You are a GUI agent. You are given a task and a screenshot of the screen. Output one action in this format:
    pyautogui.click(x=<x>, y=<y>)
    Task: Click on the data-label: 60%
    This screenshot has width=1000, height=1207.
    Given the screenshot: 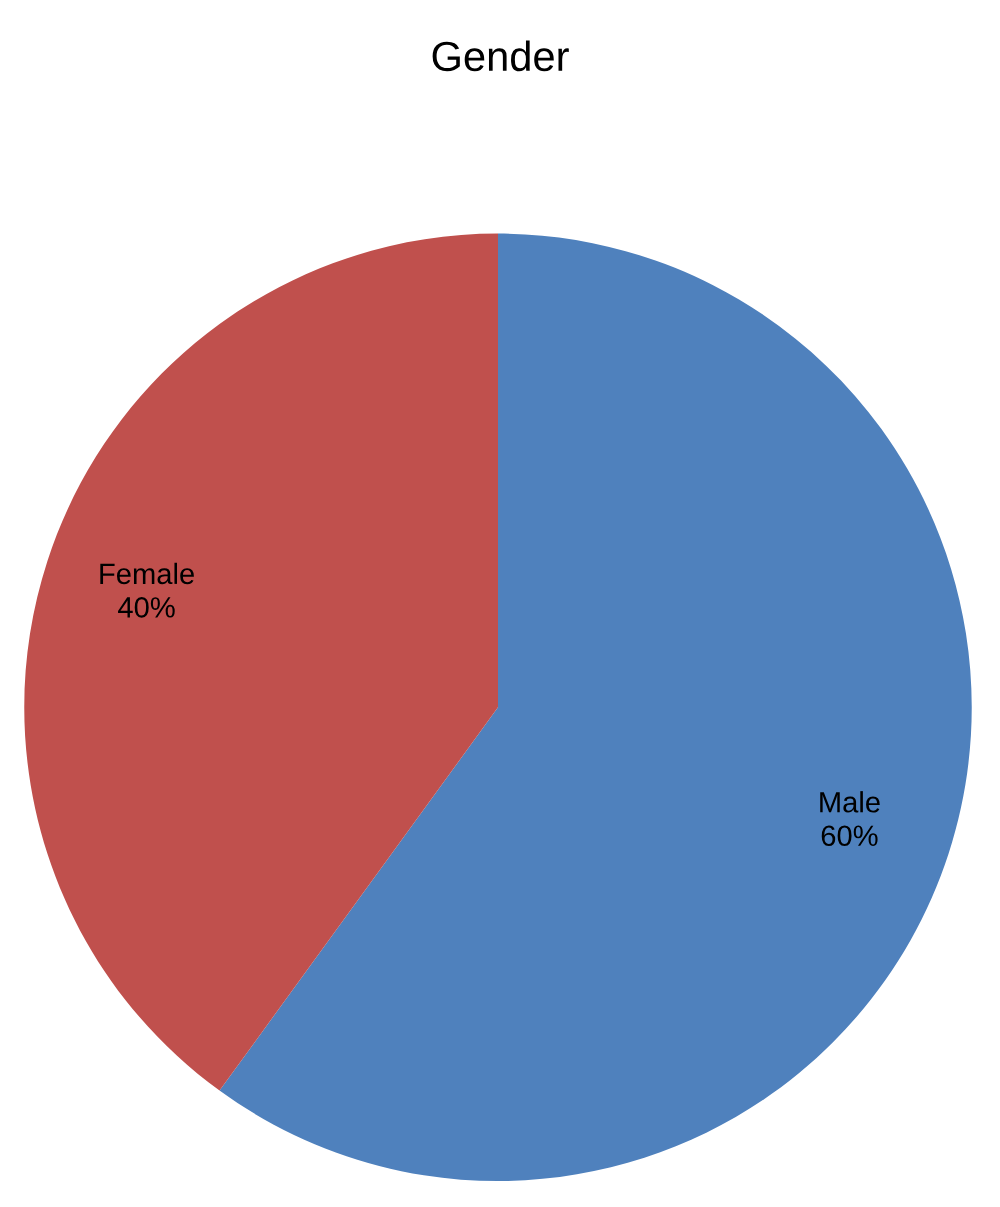 What is the action you would take?
    pyautogui.click(x=849, y=836)
    